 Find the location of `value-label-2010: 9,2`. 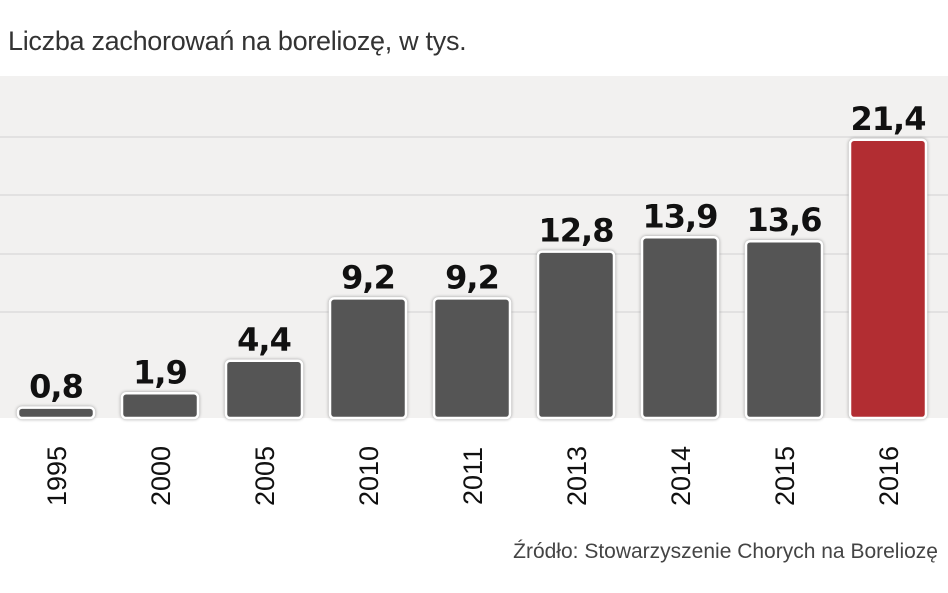

value-label-2010: 9,2 is located at coordinates (368, 277).